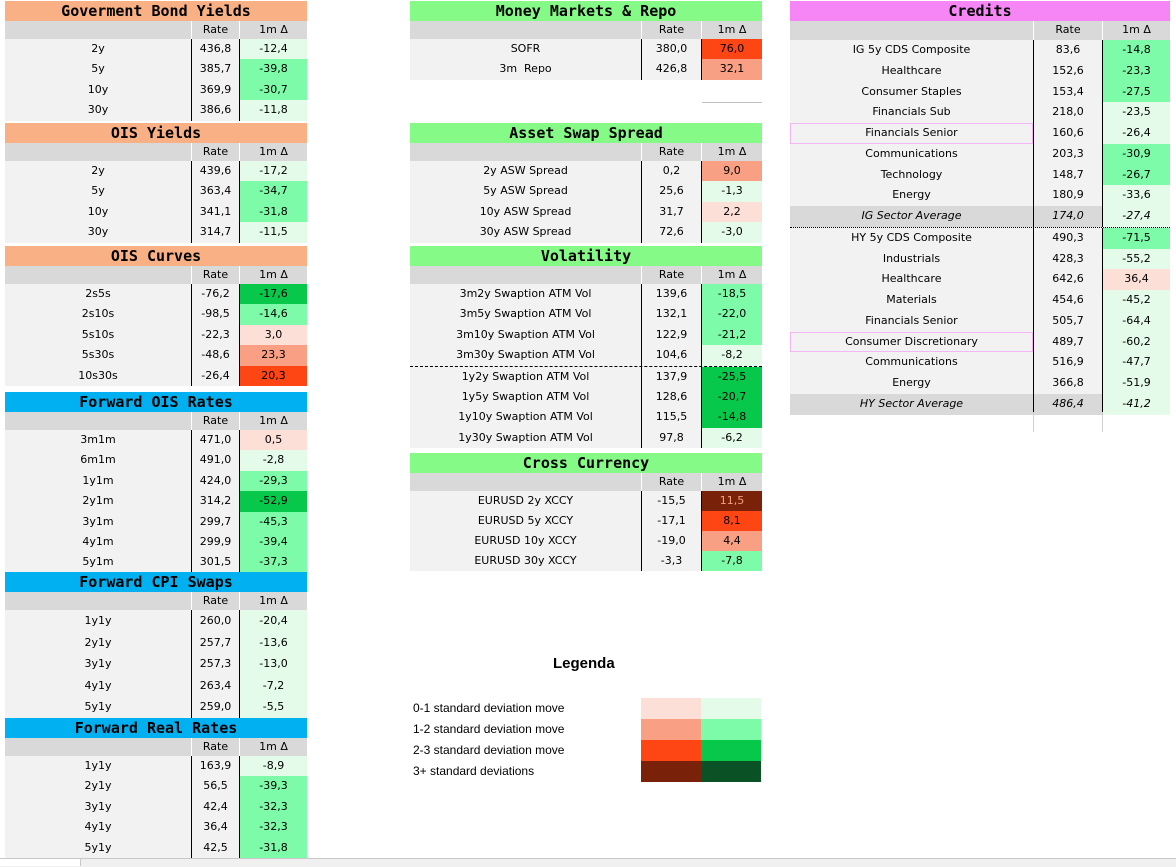 The width and height of the screenshot is (1176, 867). I want to click on table-row: 1y1m 424,0 -29,3, so click(156, 481).